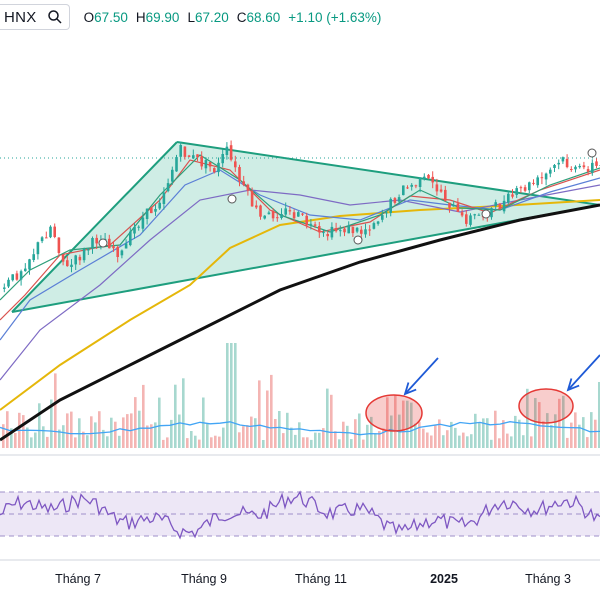 The height and width of the screenshot is (600, 600). Describe the element at coordinates (548, 579) in the screenshot. I see `x-axis-label: Tháng 3` at that location.